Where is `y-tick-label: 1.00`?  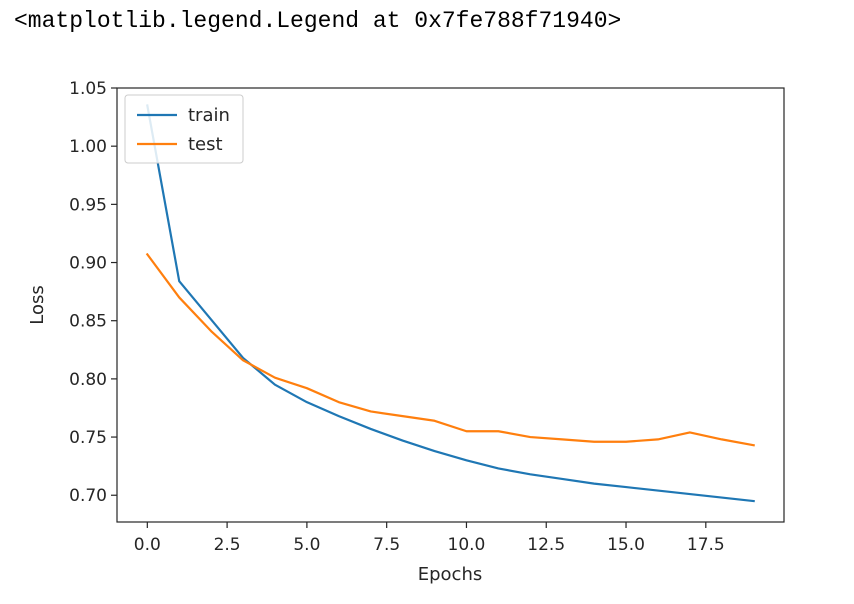
y-tick-label: 1.00 is located at coordinates (88, 147).